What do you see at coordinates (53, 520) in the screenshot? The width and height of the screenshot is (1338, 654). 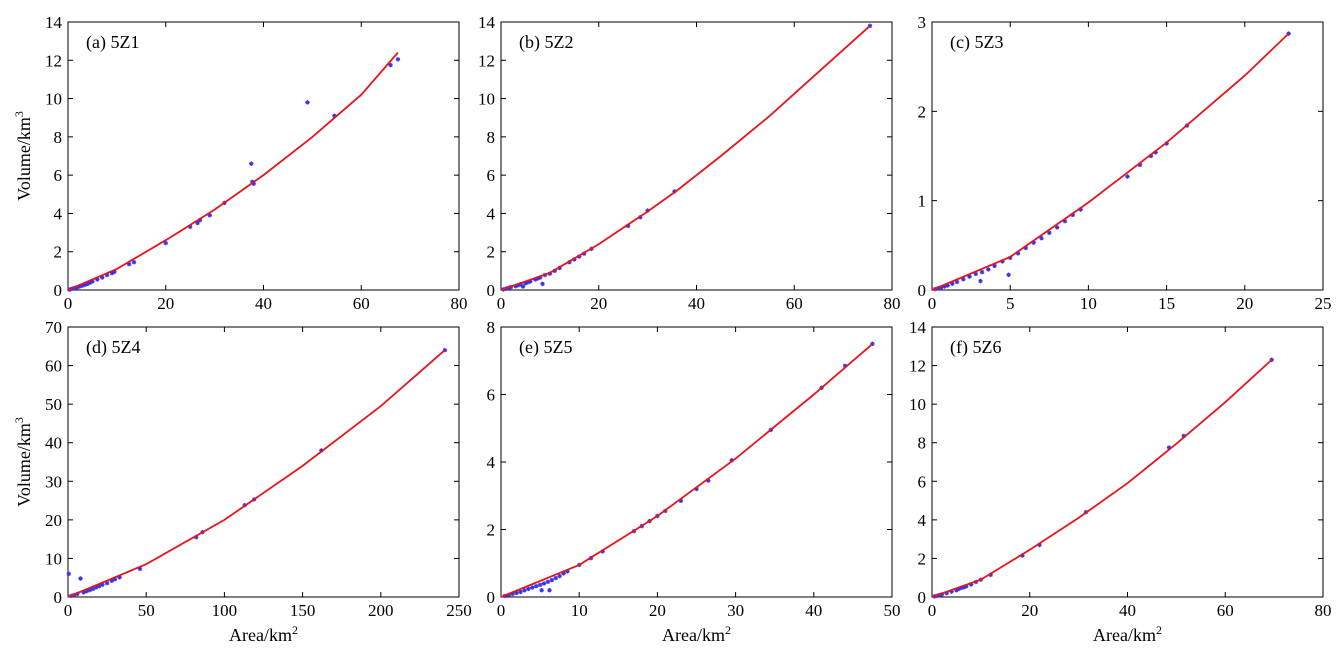 I see `y-tick-label: 20` at bounding box center [53, 520].